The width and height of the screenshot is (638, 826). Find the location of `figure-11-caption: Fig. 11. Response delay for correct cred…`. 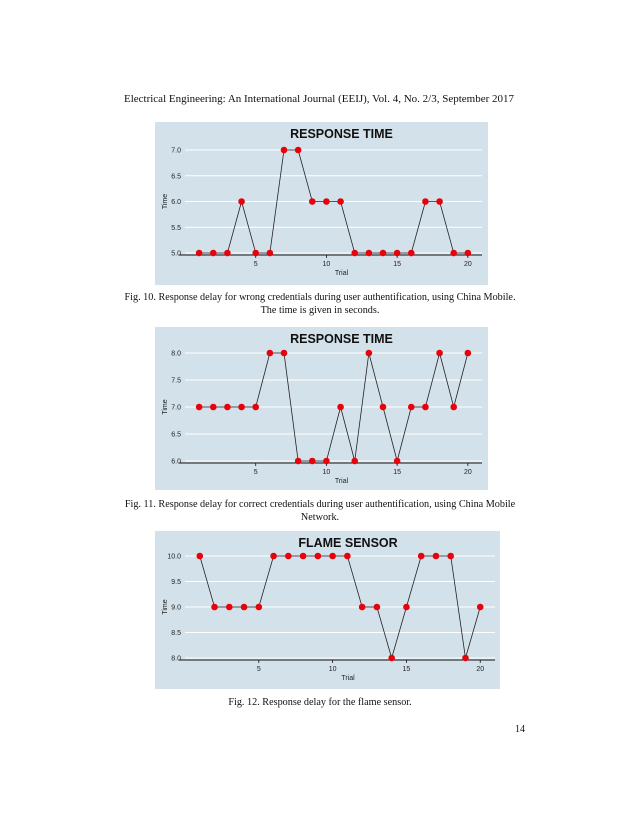

figure-11-caption: Fig. 11. Response delay for correct cred… is located at coordinates (320, 511).